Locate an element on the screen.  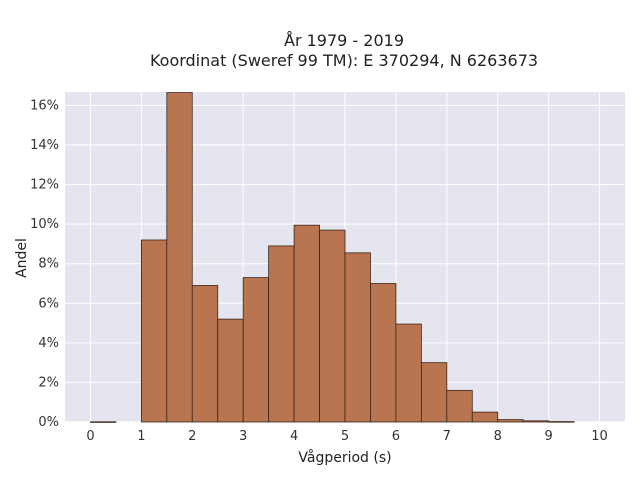
x-tick-label: 3 is located at coordinates (243, 436).